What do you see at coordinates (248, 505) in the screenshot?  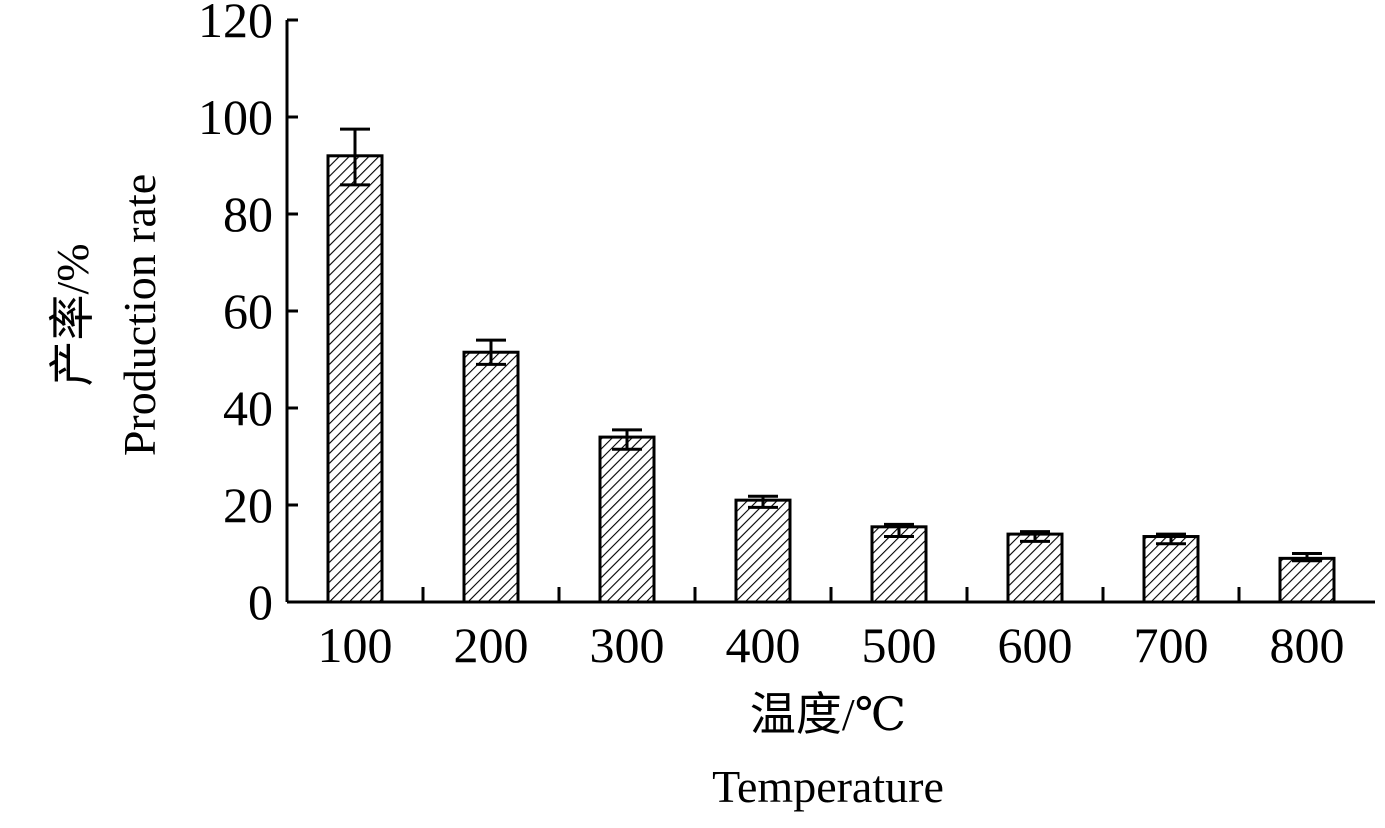 I see `y-tick-label: 20` at bounding box center [248, 505].